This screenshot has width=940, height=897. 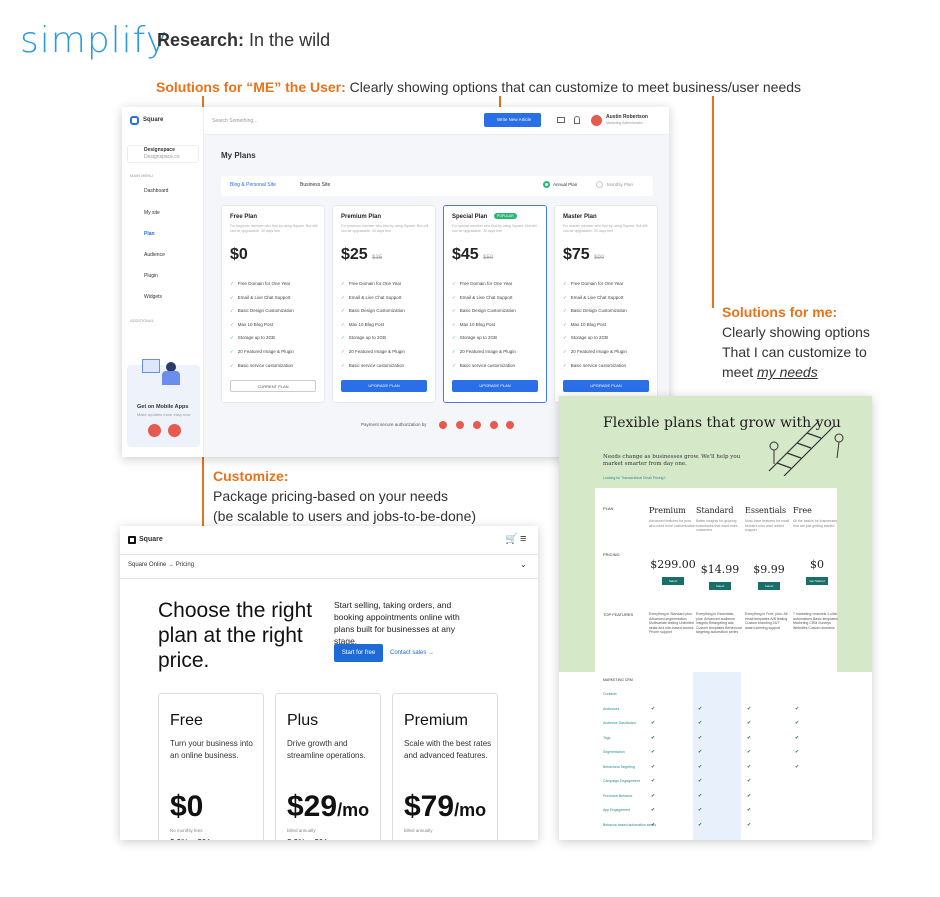 What do you see at coordinates (630, 824) in the screenshot?
I see `feature-row-label: Behavior-based automation series` at bounding box center [630, 824].